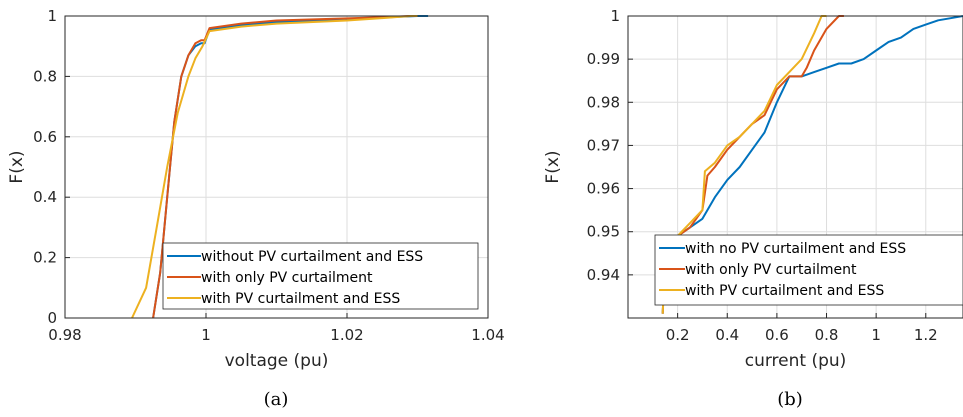 The height and width of the screenshot is (417, 963). Describe the element at coordinates (795, 249) in the screenshot. I see `legend-label-0: with no PV curtailment and ESS` at that location.